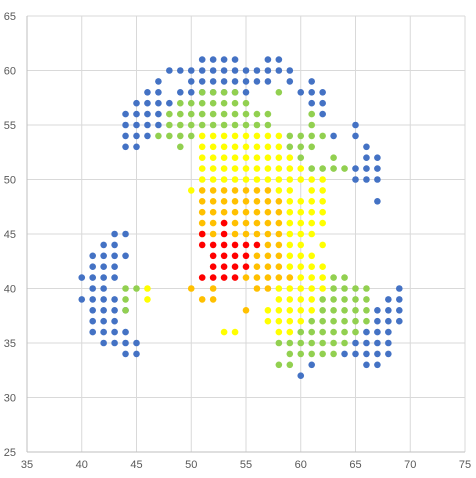  I want to click on x-tick-label: 45, so click(136, 465).